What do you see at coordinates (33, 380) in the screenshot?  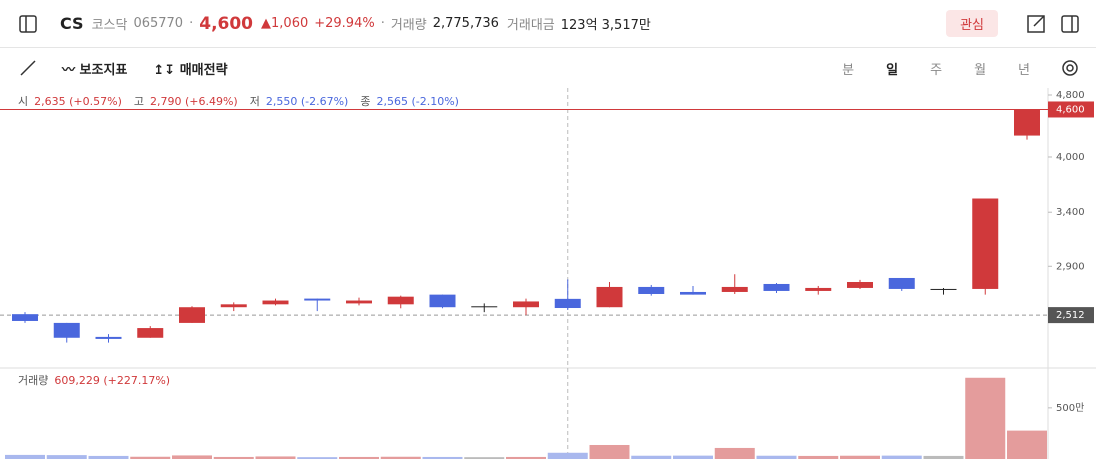 I see `volume-title: 거래량` at bounding box center [33, 380].